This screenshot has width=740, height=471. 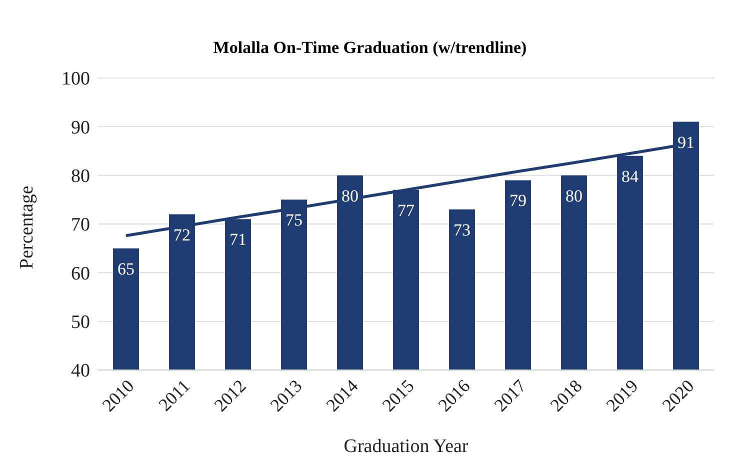 I want to click on y-tick-label: 90, so click(x=80, y=127).